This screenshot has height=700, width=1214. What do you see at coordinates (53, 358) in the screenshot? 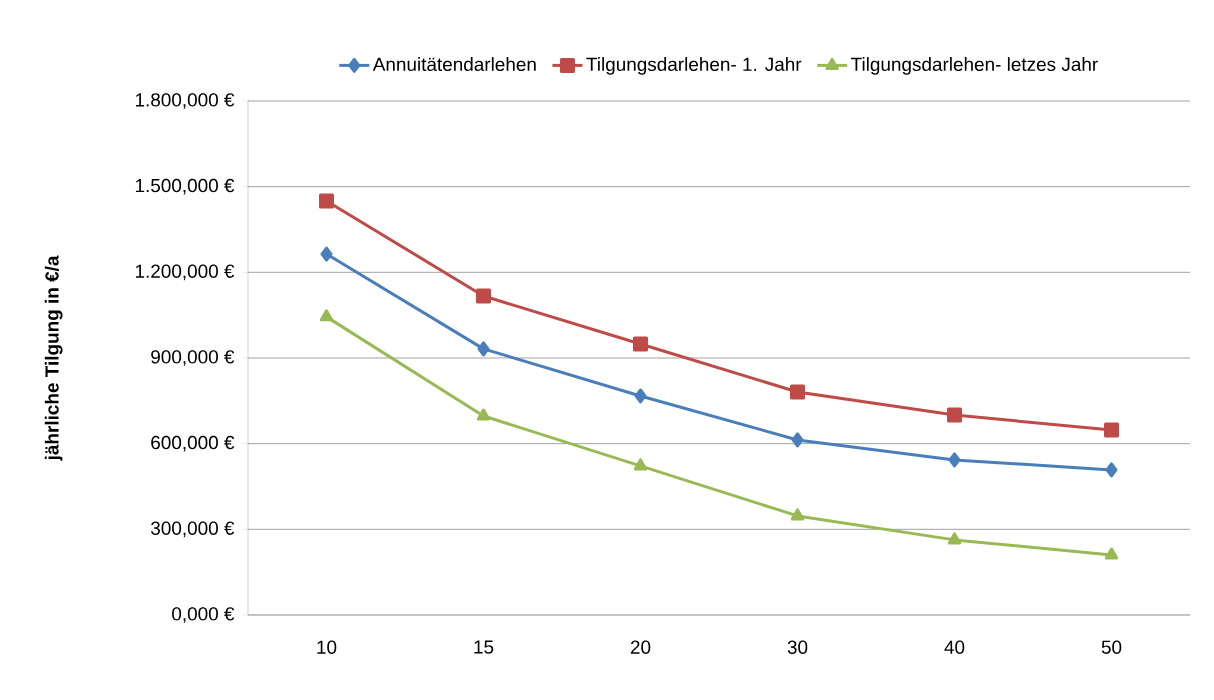
I see `y-axis-title: jährliche Tilgung in €/a` at bounding box center [53, 358].